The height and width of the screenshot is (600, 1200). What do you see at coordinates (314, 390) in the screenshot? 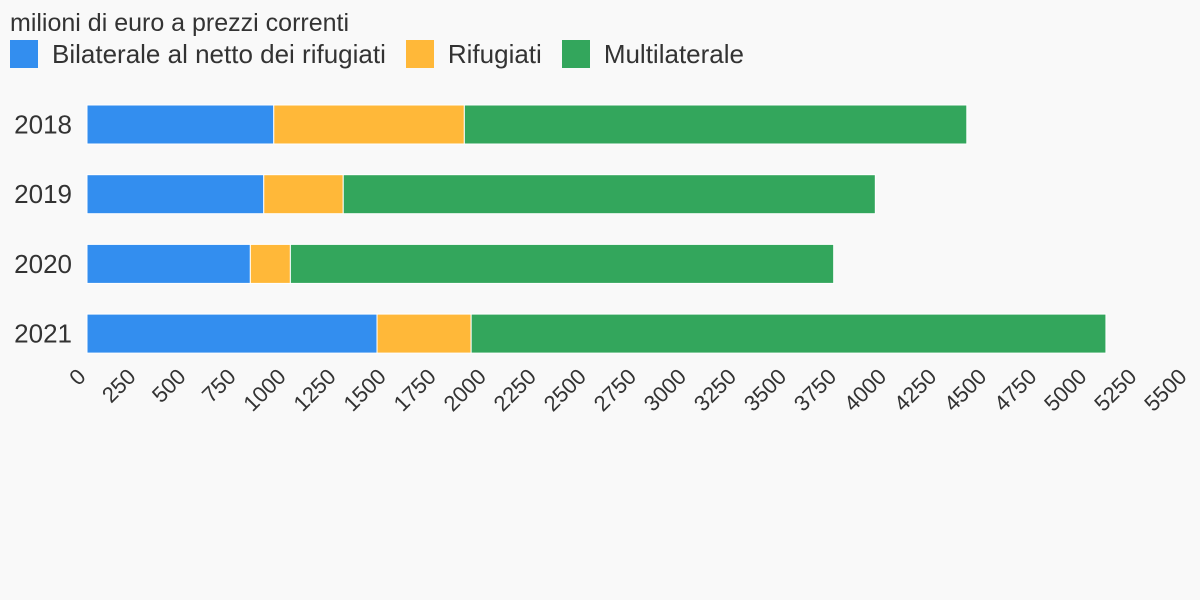
I see `x-tick-label-1250: 1250` at bounding box center [314, 390].